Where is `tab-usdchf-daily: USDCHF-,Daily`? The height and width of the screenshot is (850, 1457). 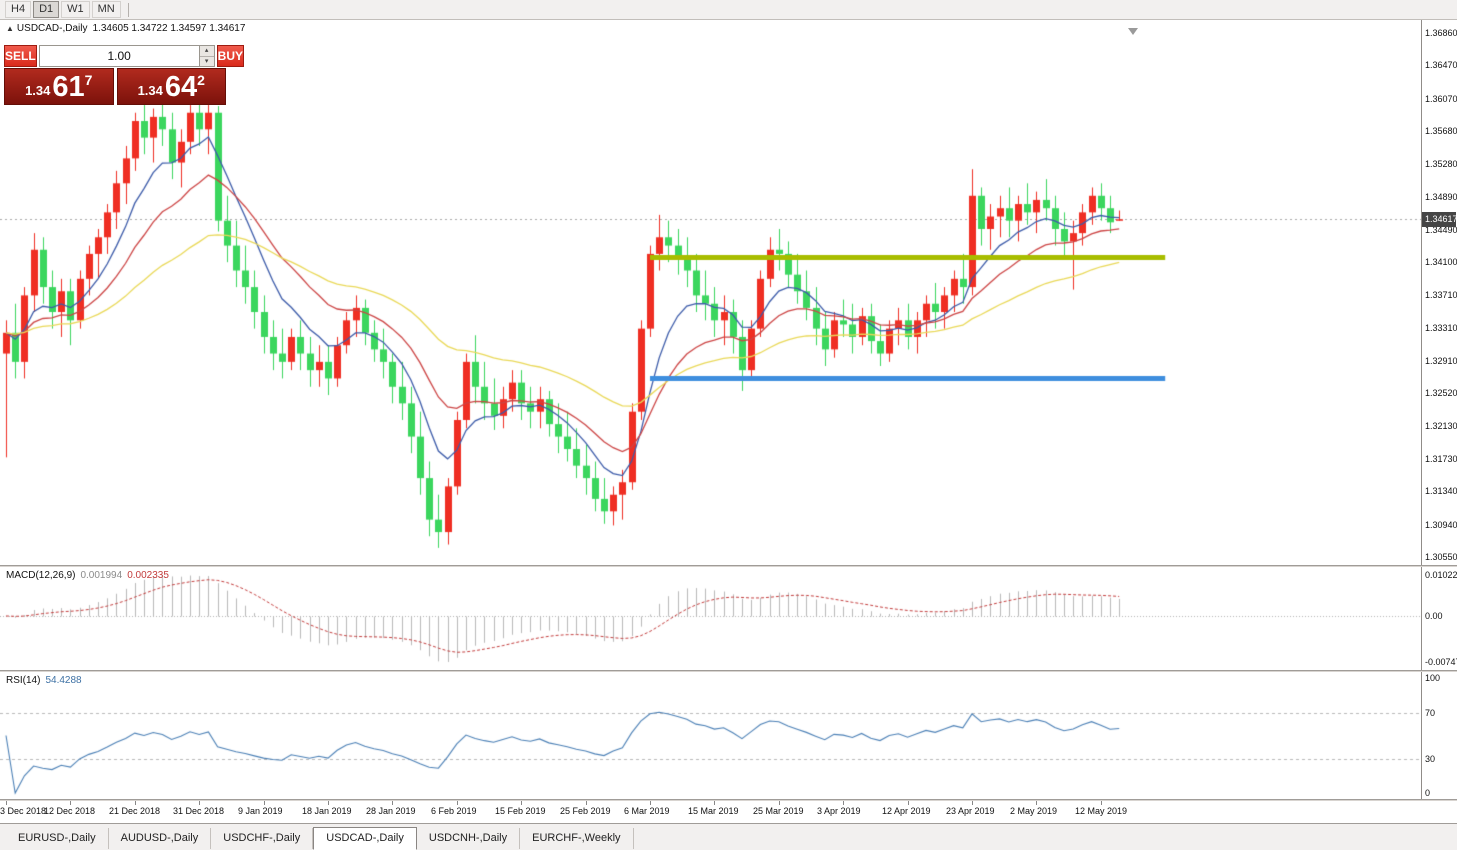 tab-usdchf-daily: USDCHF-,Daily is located at coordinates (262, 838).